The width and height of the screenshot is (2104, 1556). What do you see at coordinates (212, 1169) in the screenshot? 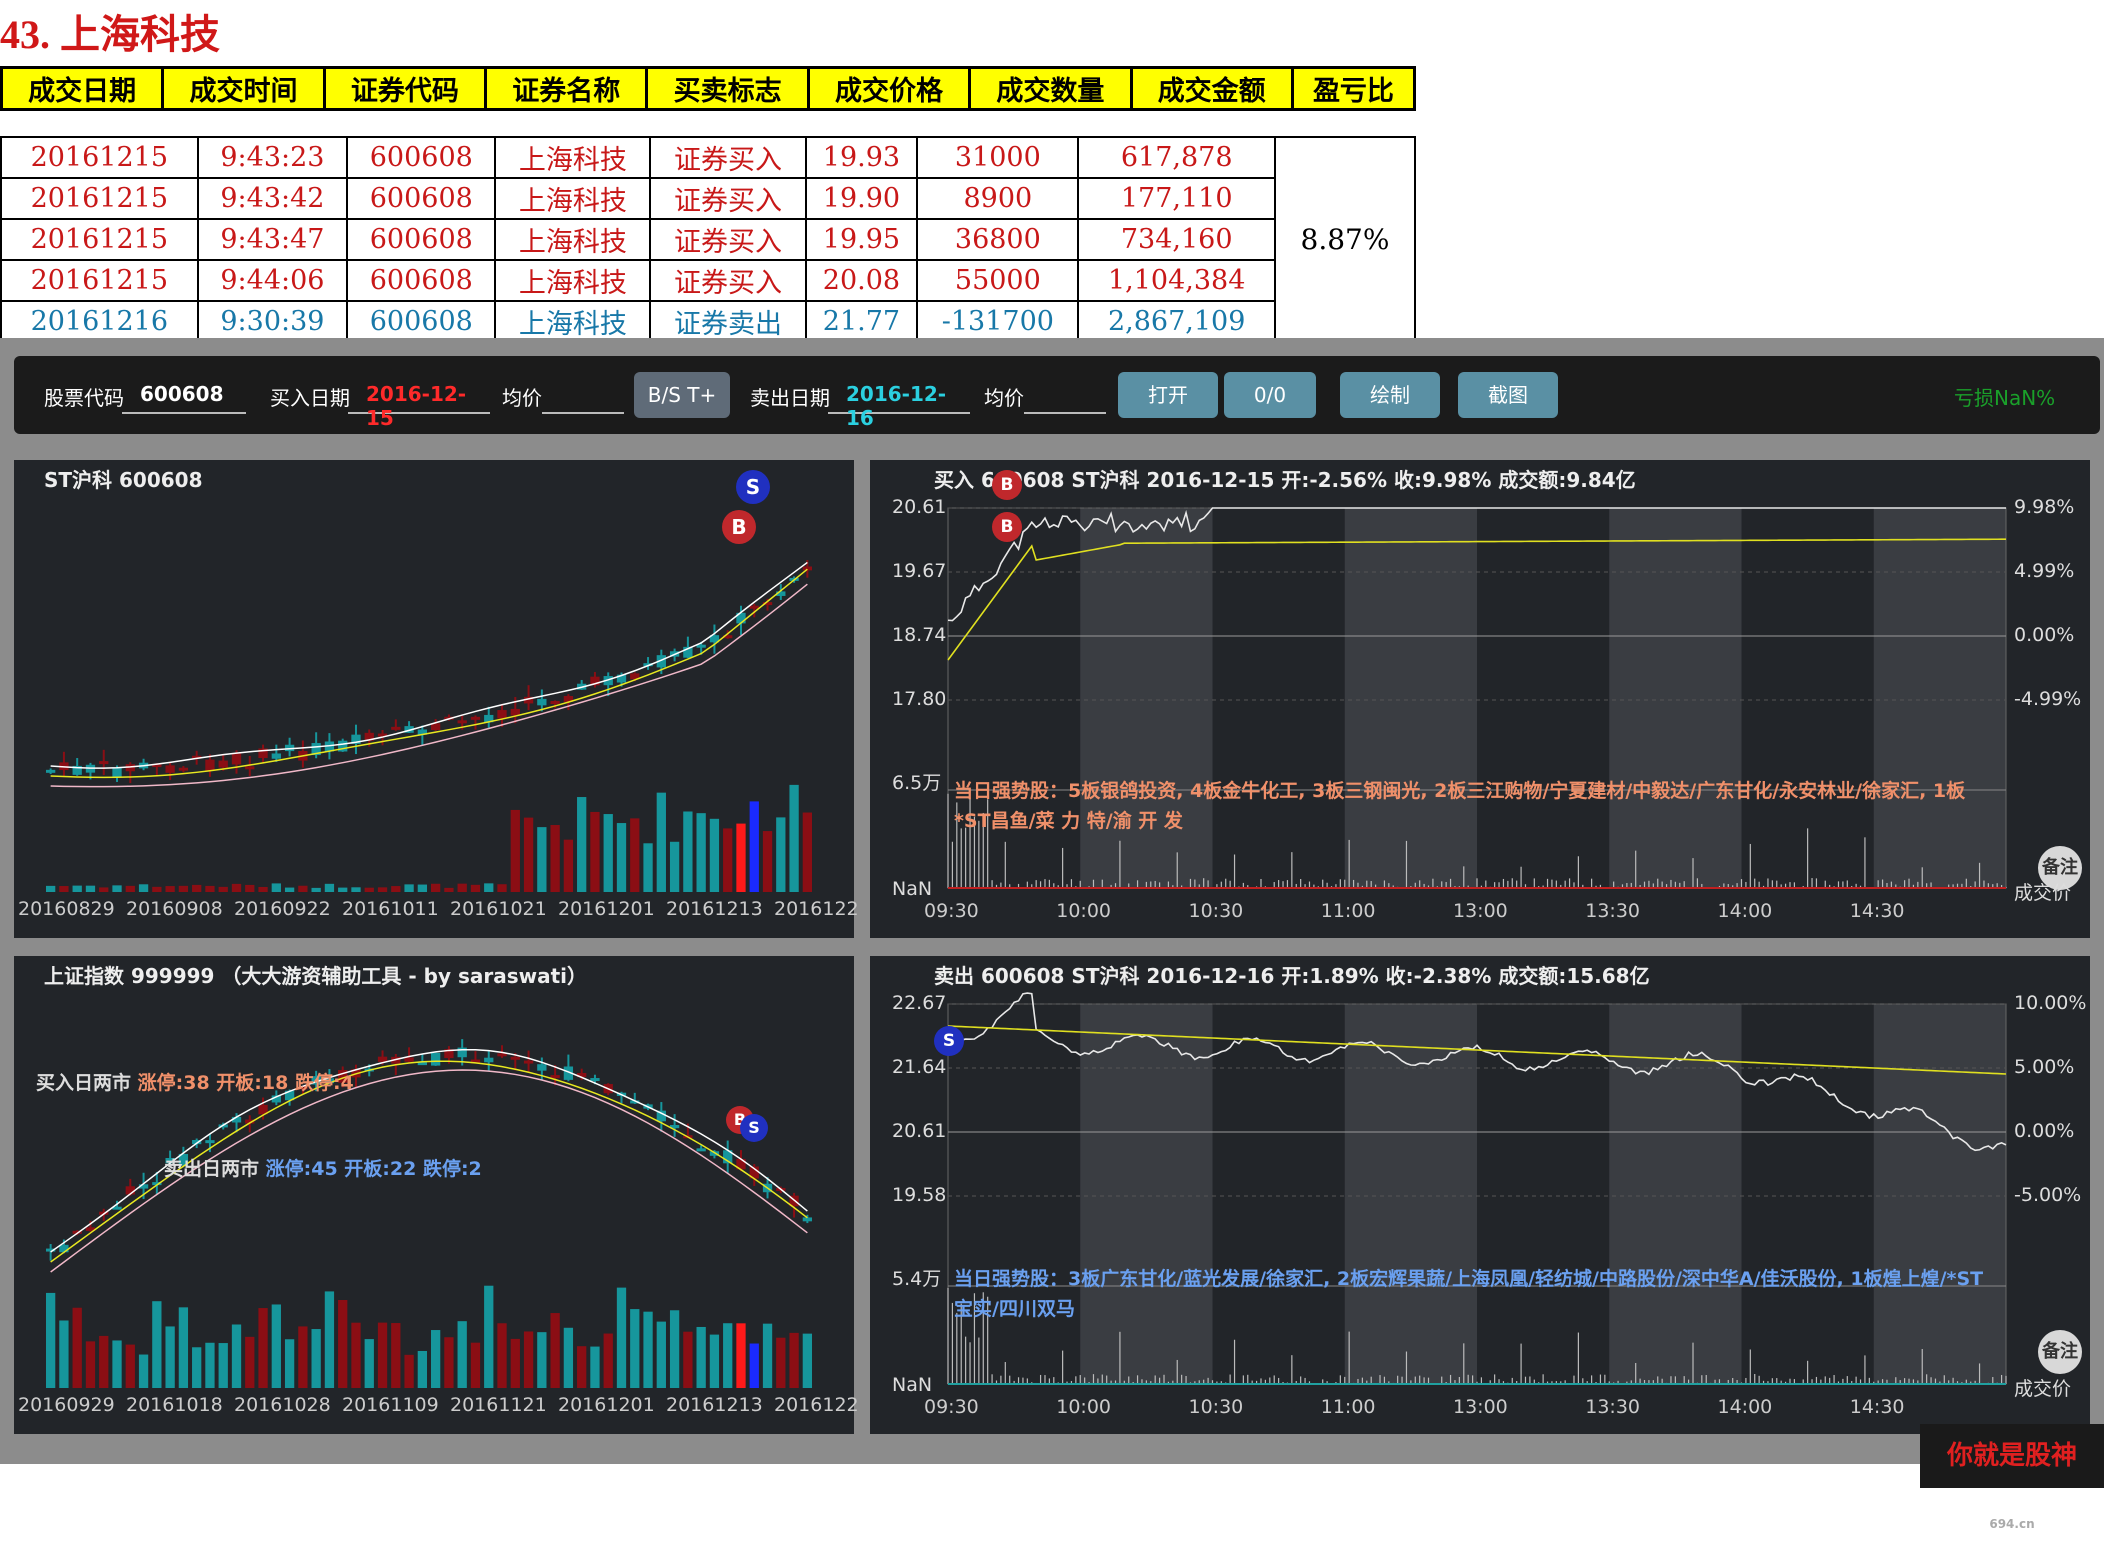
I see `sell-day-label: 卖出日两市` at bounding box center [212, 1169].